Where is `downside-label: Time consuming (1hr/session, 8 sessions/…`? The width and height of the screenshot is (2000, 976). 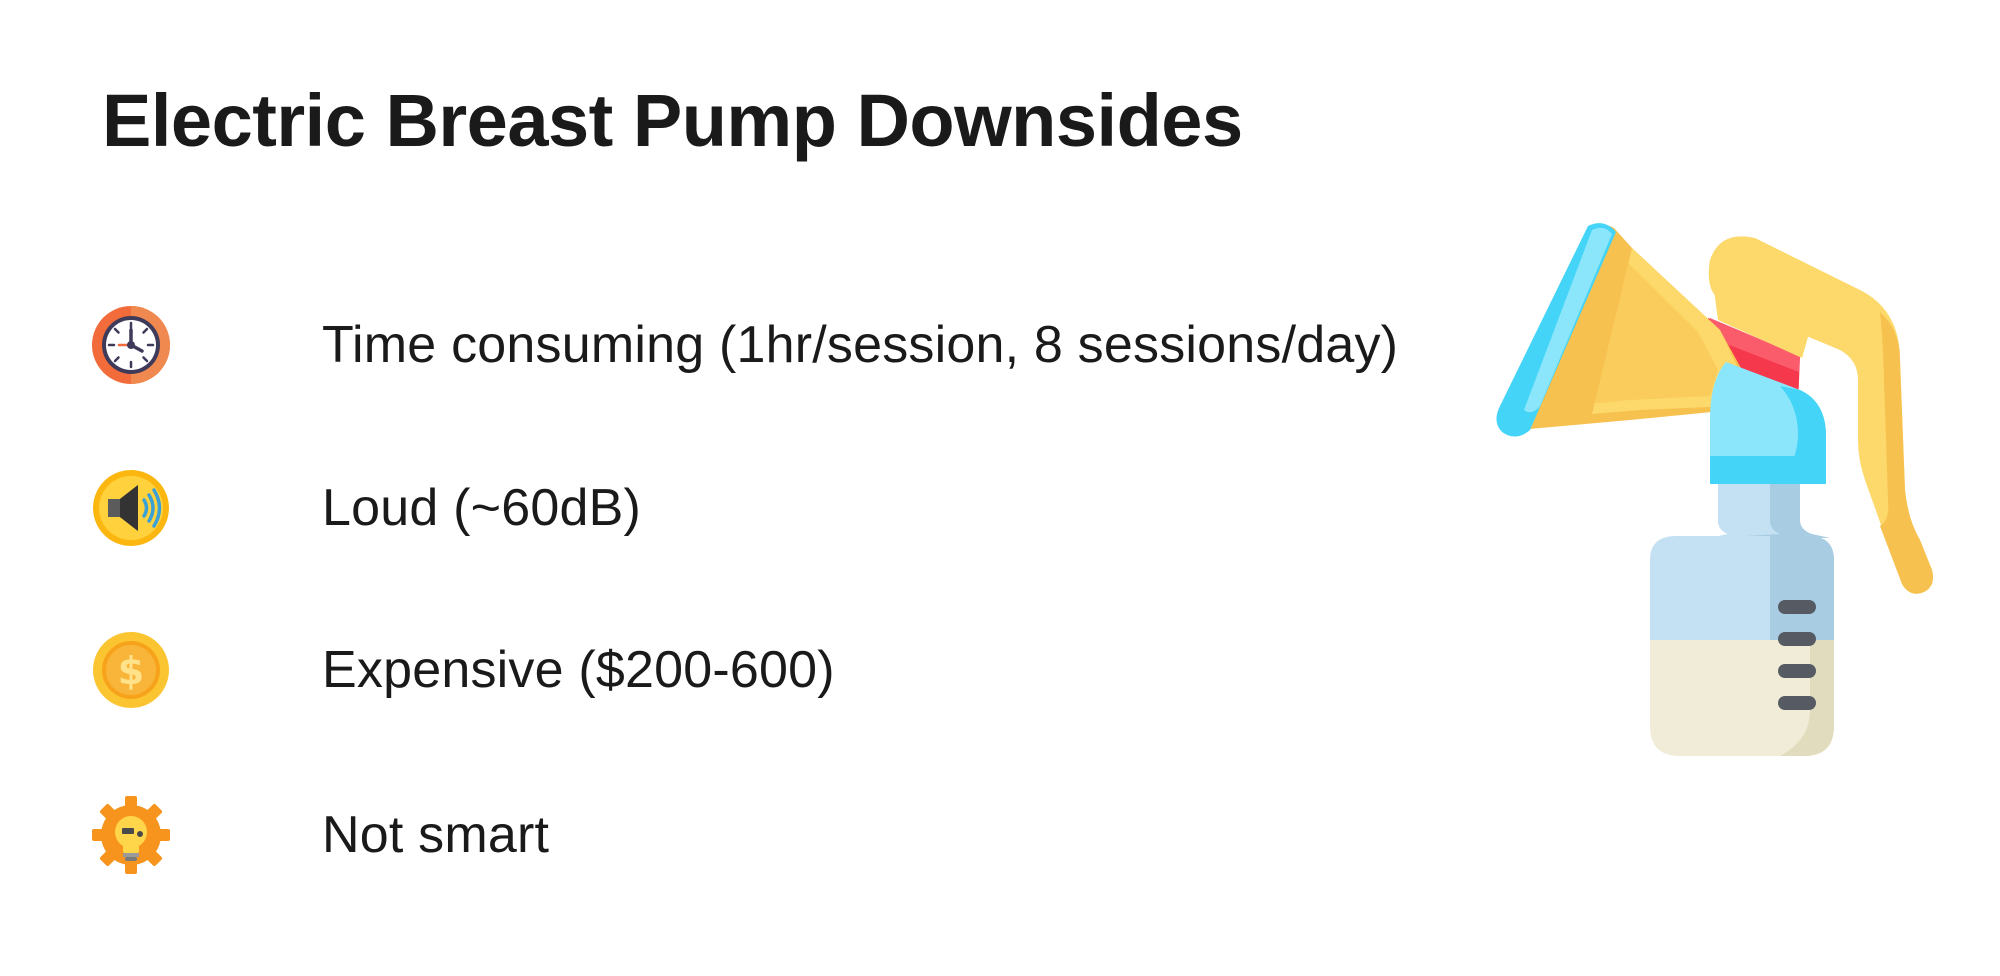
downside-label: Time consuming (1hr/session, 8 sessions/… is located at coordinates (860, 345).